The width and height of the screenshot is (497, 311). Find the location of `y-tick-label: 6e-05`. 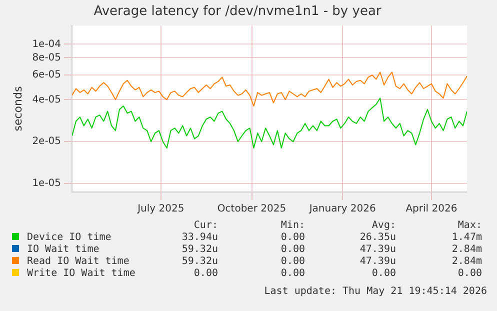

y-tick-label: 6e-05 is located at coordinates (47, 75).